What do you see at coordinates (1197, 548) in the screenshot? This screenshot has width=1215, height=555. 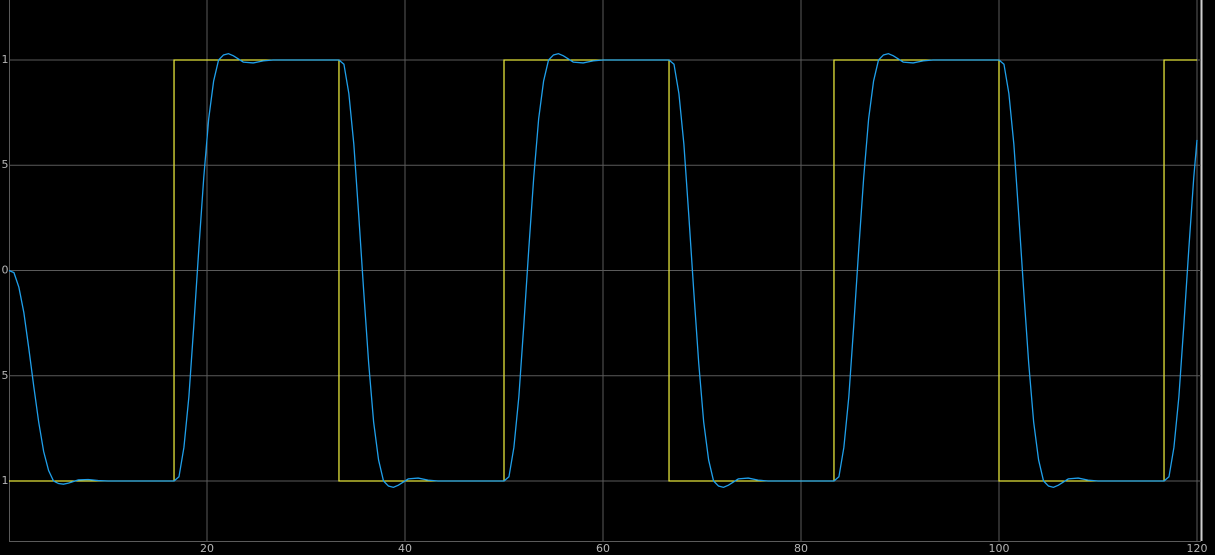 I see `x-tick-label: 120` at bounding box center [1197, 548].